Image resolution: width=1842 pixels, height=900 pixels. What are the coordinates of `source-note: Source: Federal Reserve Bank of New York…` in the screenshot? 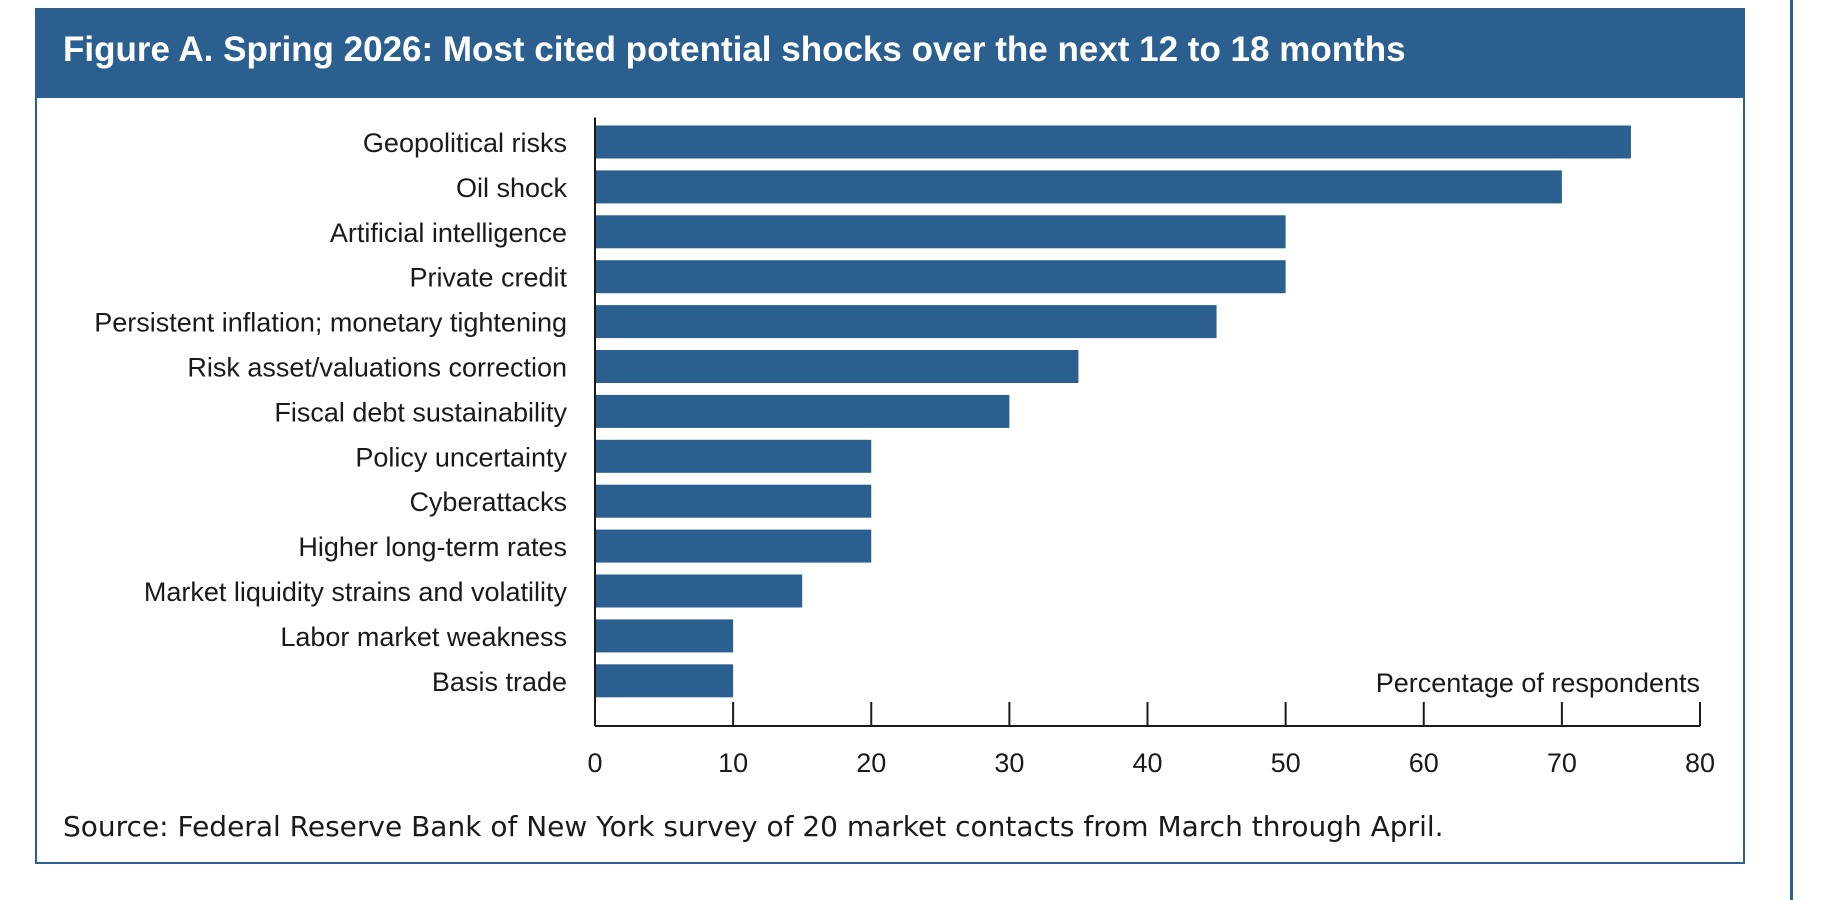 It's located at (753, 826).